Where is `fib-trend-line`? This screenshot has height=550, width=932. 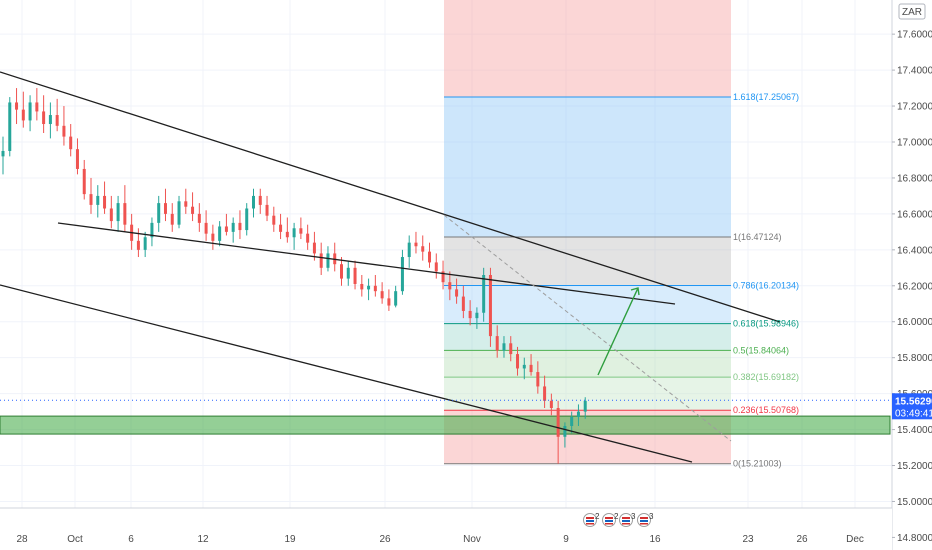
fib-trend-line is located at coordinates (587, 328).